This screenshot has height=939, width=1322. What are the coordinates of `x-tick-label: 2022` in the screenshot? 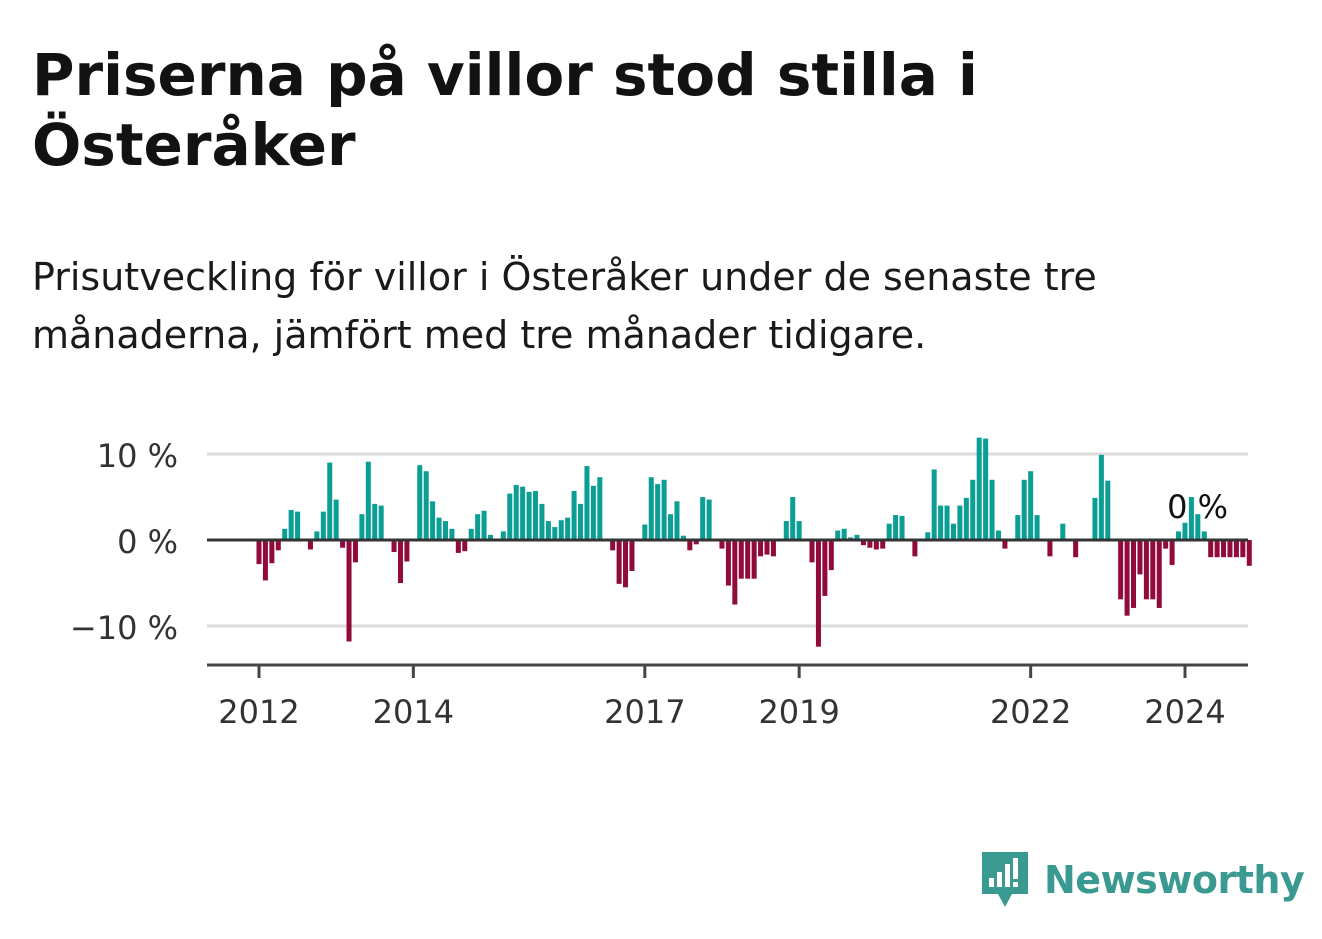 It's located at (1030, 712).